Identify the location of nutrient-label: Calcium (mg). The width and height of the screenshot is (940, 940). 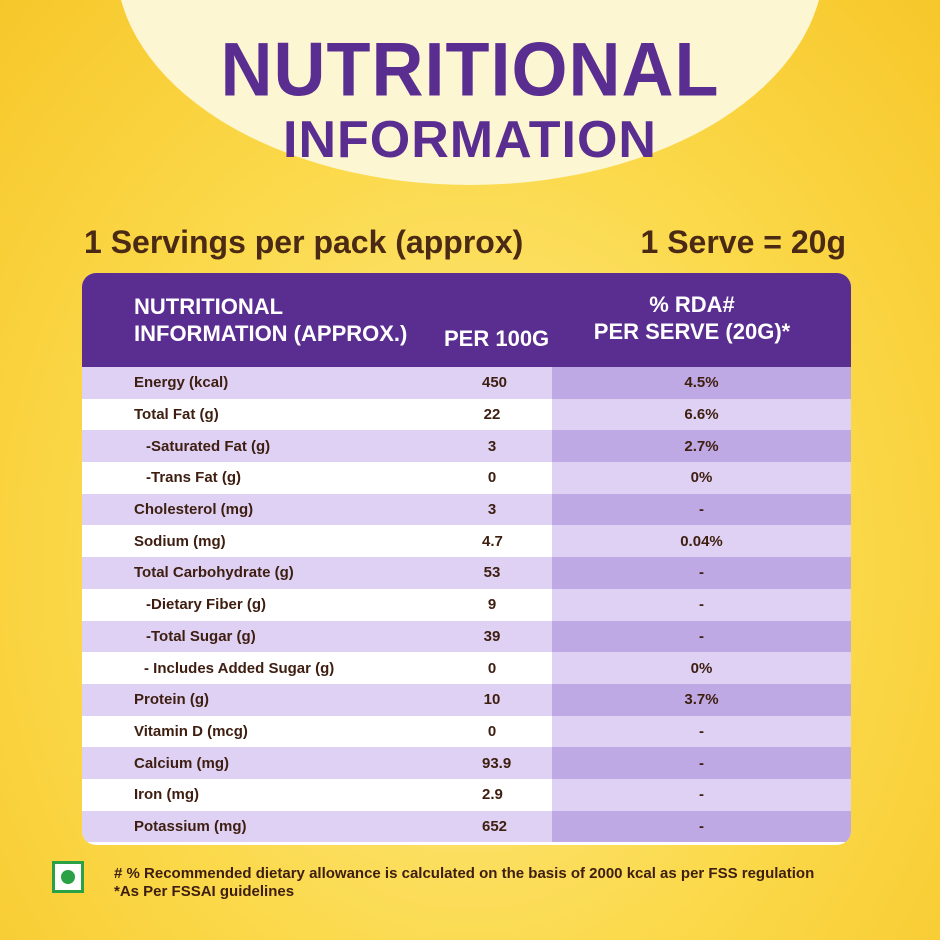
(182, 763).